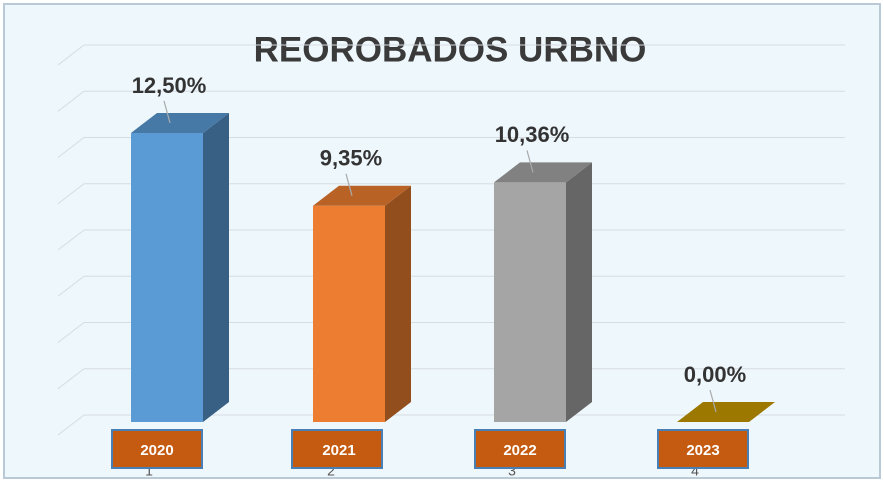  I want to click on year-label: 2021, so click(338, 450).